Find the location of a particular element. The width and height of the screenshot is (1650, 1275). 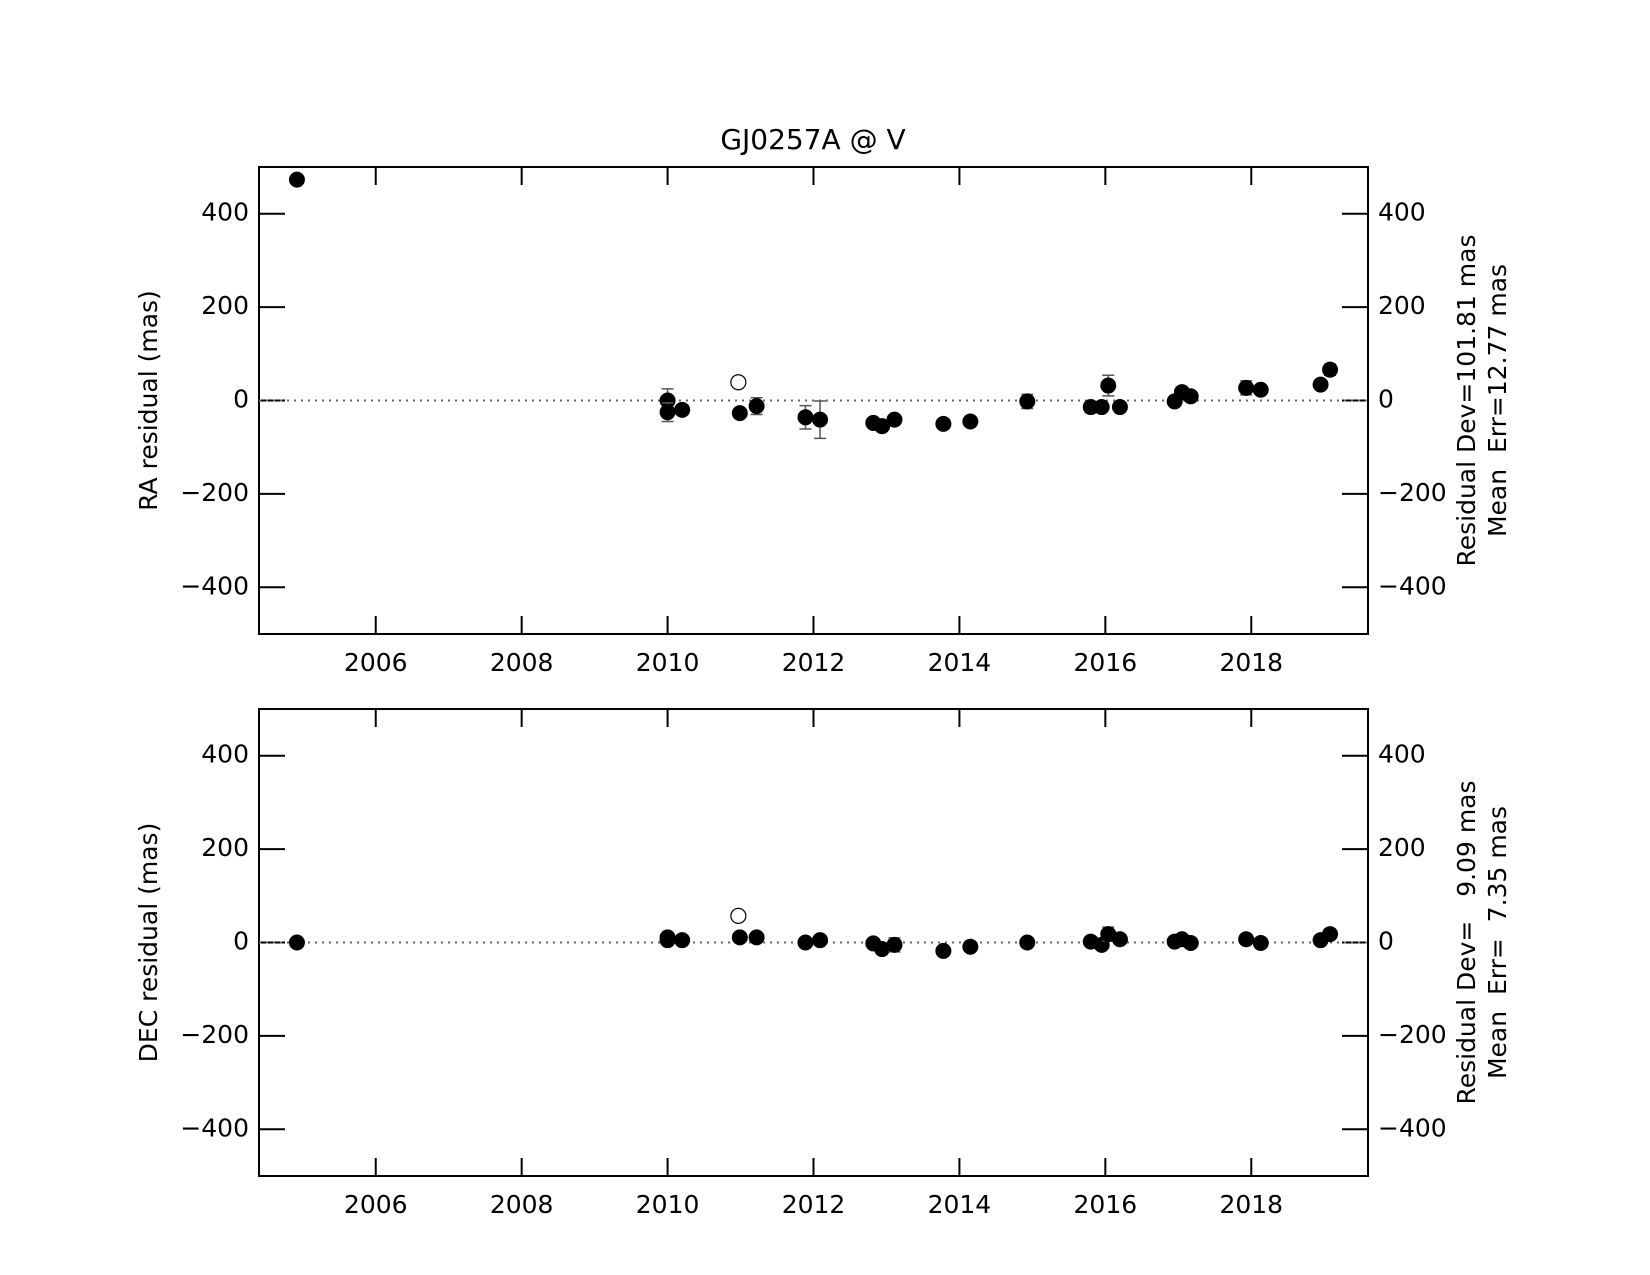

annotation: Mean Err=12.77 mas is located at coordinates (1497, 400).